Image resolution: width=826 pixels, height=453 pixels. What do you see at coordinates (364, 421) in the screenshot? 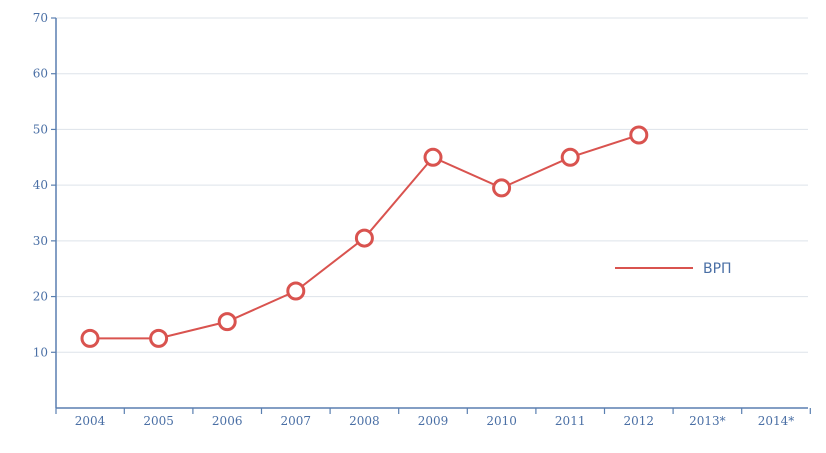
I see `x-tick-label: 2008` at bounding box center [364, 421].